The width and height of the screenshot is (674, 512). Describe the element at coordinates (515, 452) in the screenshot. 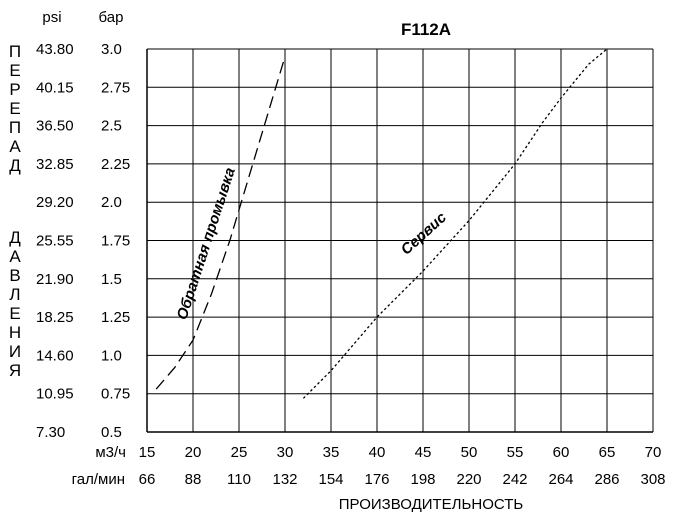

I see `x-tick-label: 55` at that location.